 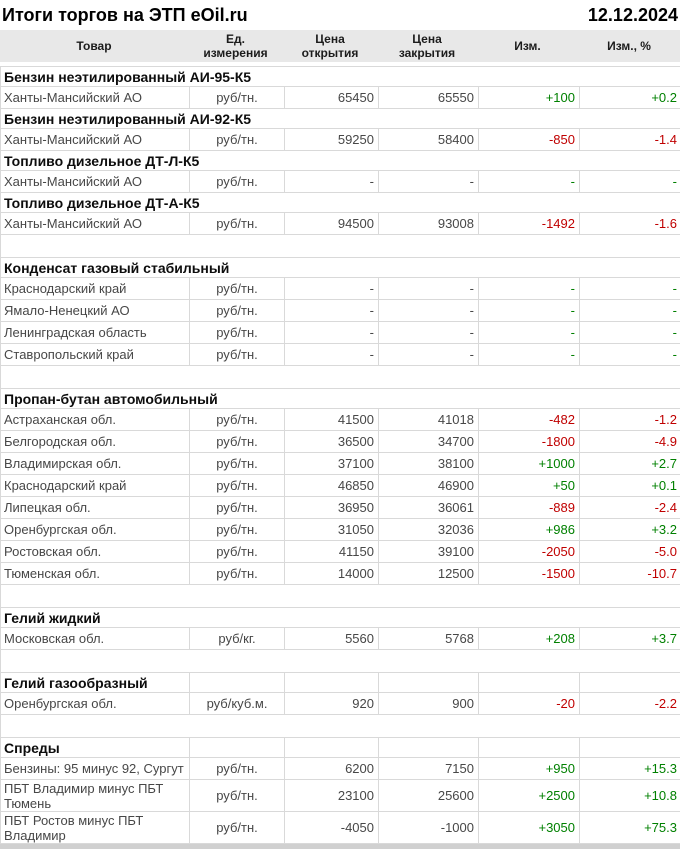 What do you see at coordinates (340, 682) in the screenshot?
I see `section-header-row: Гелий газообразный` at bounding box center [340, 682].